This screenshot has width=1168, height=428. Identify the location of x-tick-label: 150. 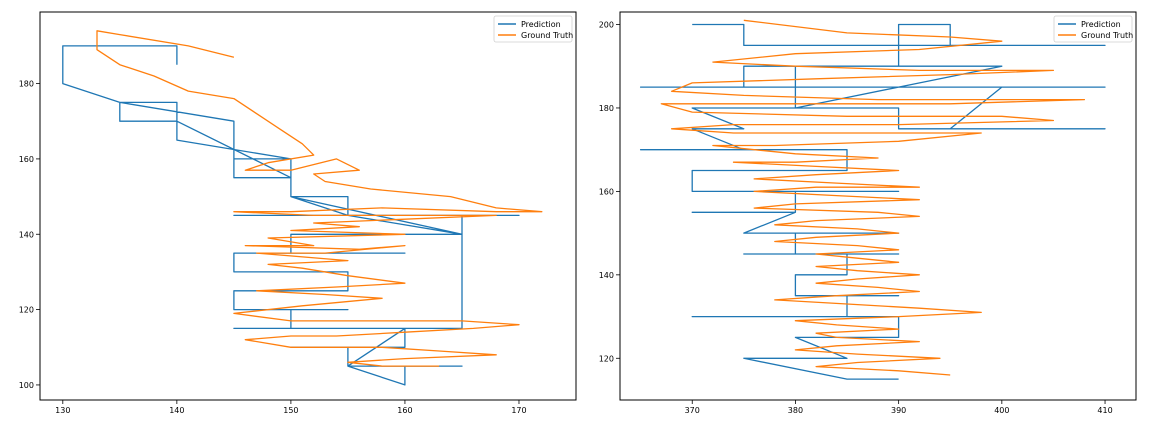
(290, 410).